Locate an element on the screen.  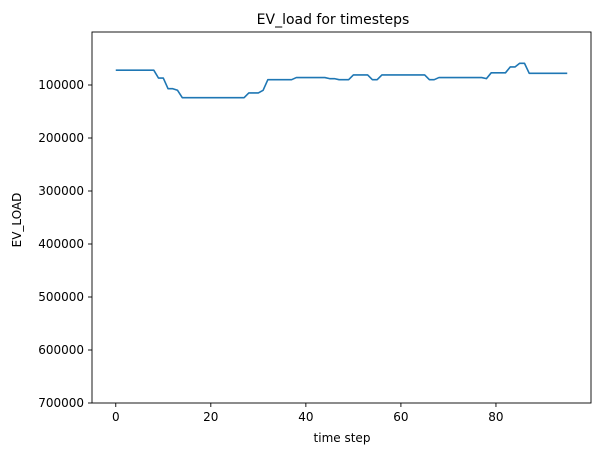
y-tick-label: 100000 is located at coordinates (61, 85).